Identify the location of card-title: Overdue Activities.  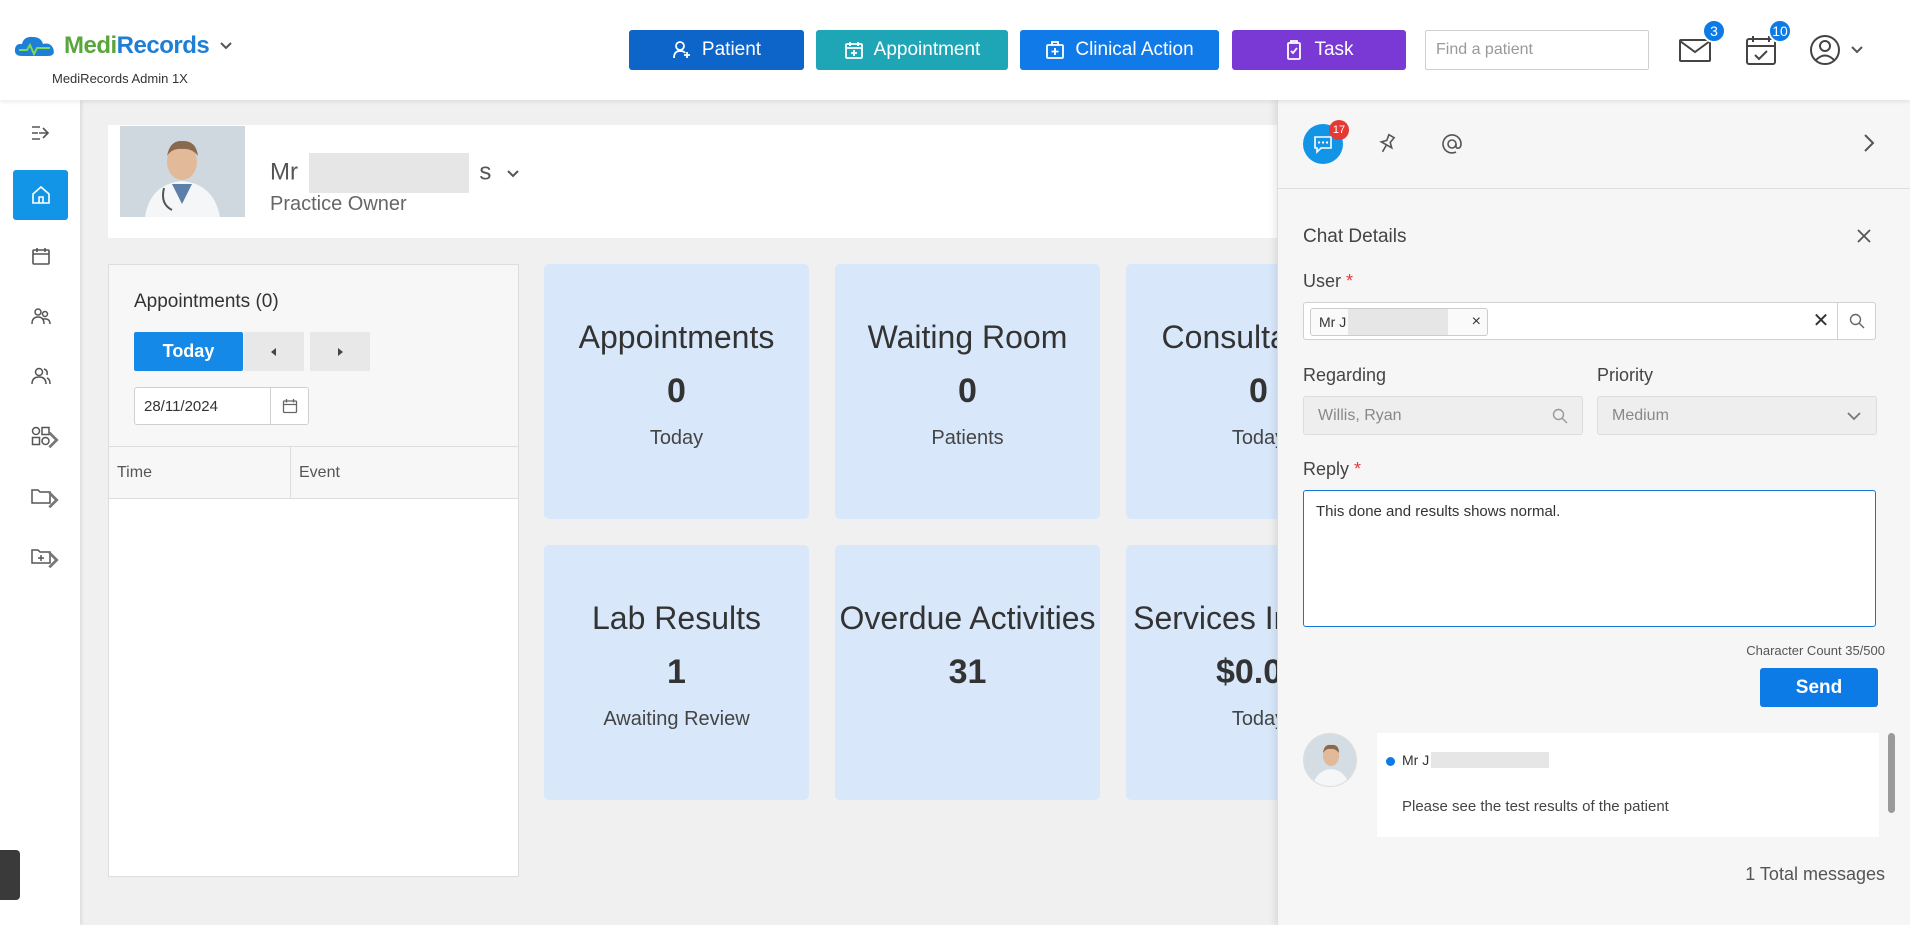
(967, 618).